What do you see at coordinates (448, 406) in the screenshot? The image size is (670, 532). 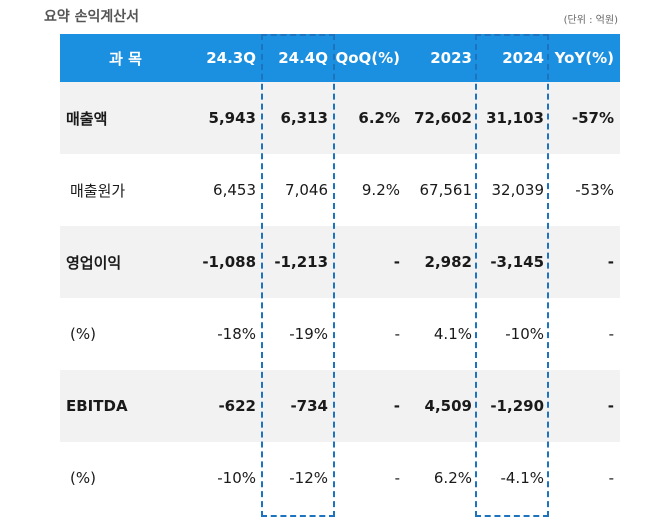 I see `cell-2023: 4,509` at bounding box center [448, 406].